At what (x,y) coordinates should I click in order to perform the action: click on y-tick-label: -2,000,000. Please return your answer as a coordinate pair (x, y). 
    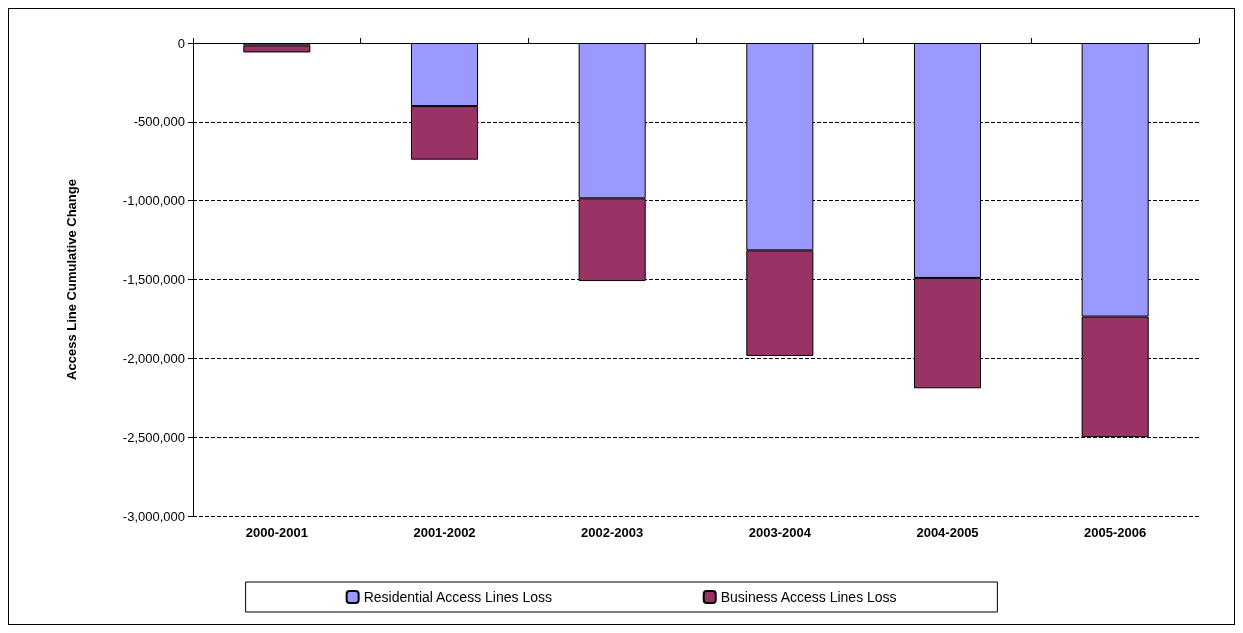
    Looking at the image, I should click on (153, 358).